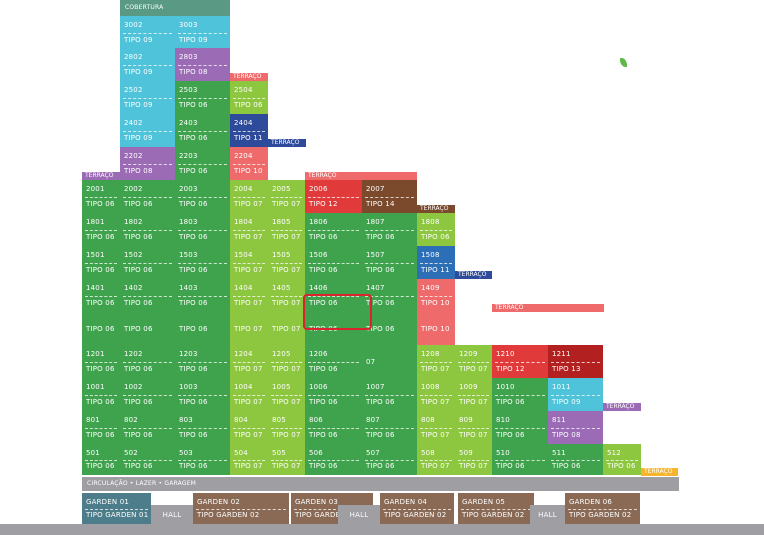  I want to click on garden-number: GARDEN 02, so click(219, 502).